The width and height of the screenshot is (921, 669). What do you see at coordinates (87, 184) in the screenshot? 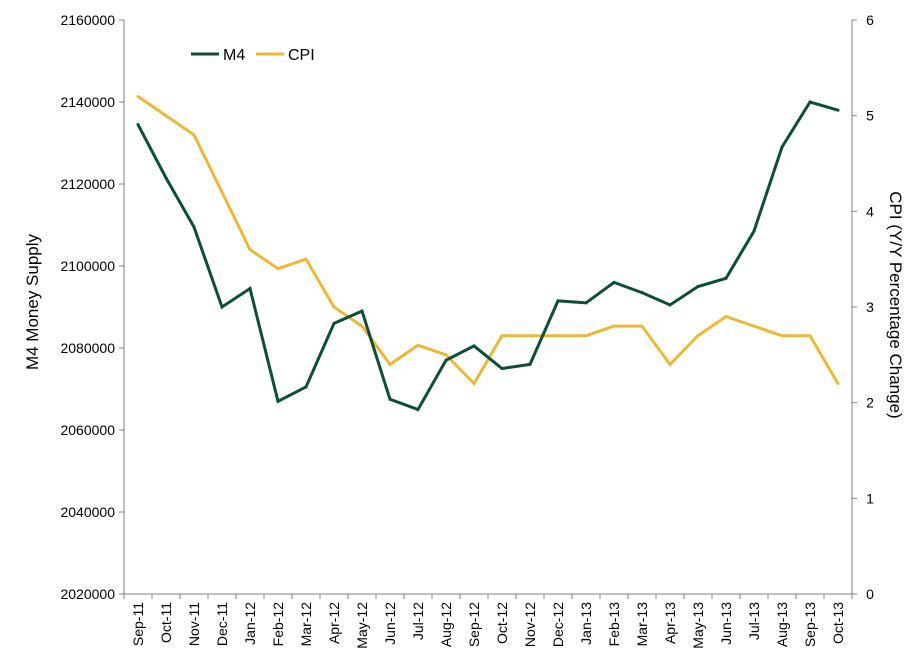
I see `left-y-tick-label: 2120000` at bounding box center [87, 184].